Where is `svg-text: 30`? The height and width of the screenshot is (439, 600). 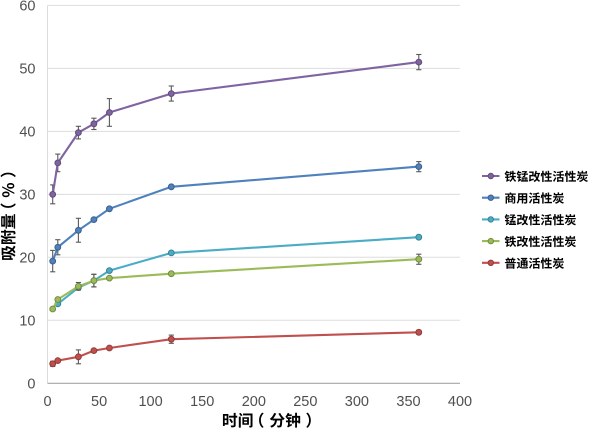 svg-text: 30 is located at coordinates (27, 196).